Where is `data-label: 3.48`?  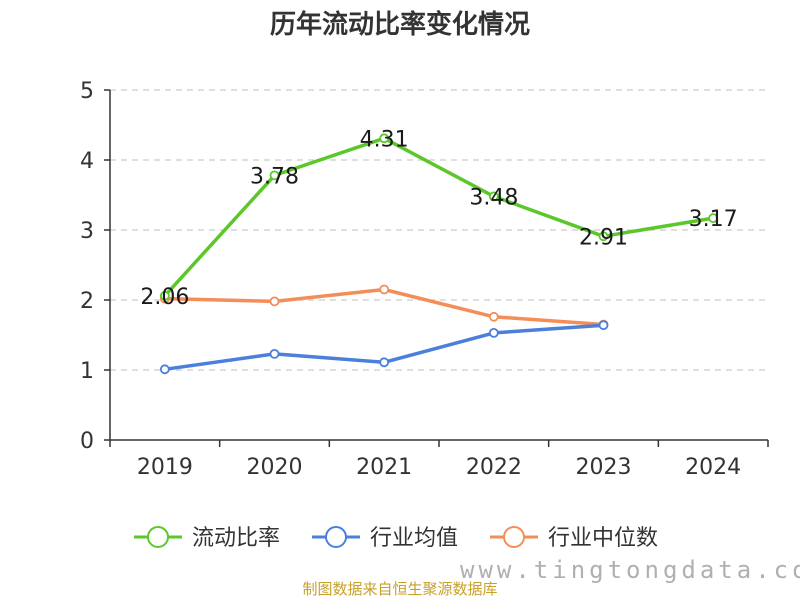 data-label: 3.48 is located at coordinates (493, 197).